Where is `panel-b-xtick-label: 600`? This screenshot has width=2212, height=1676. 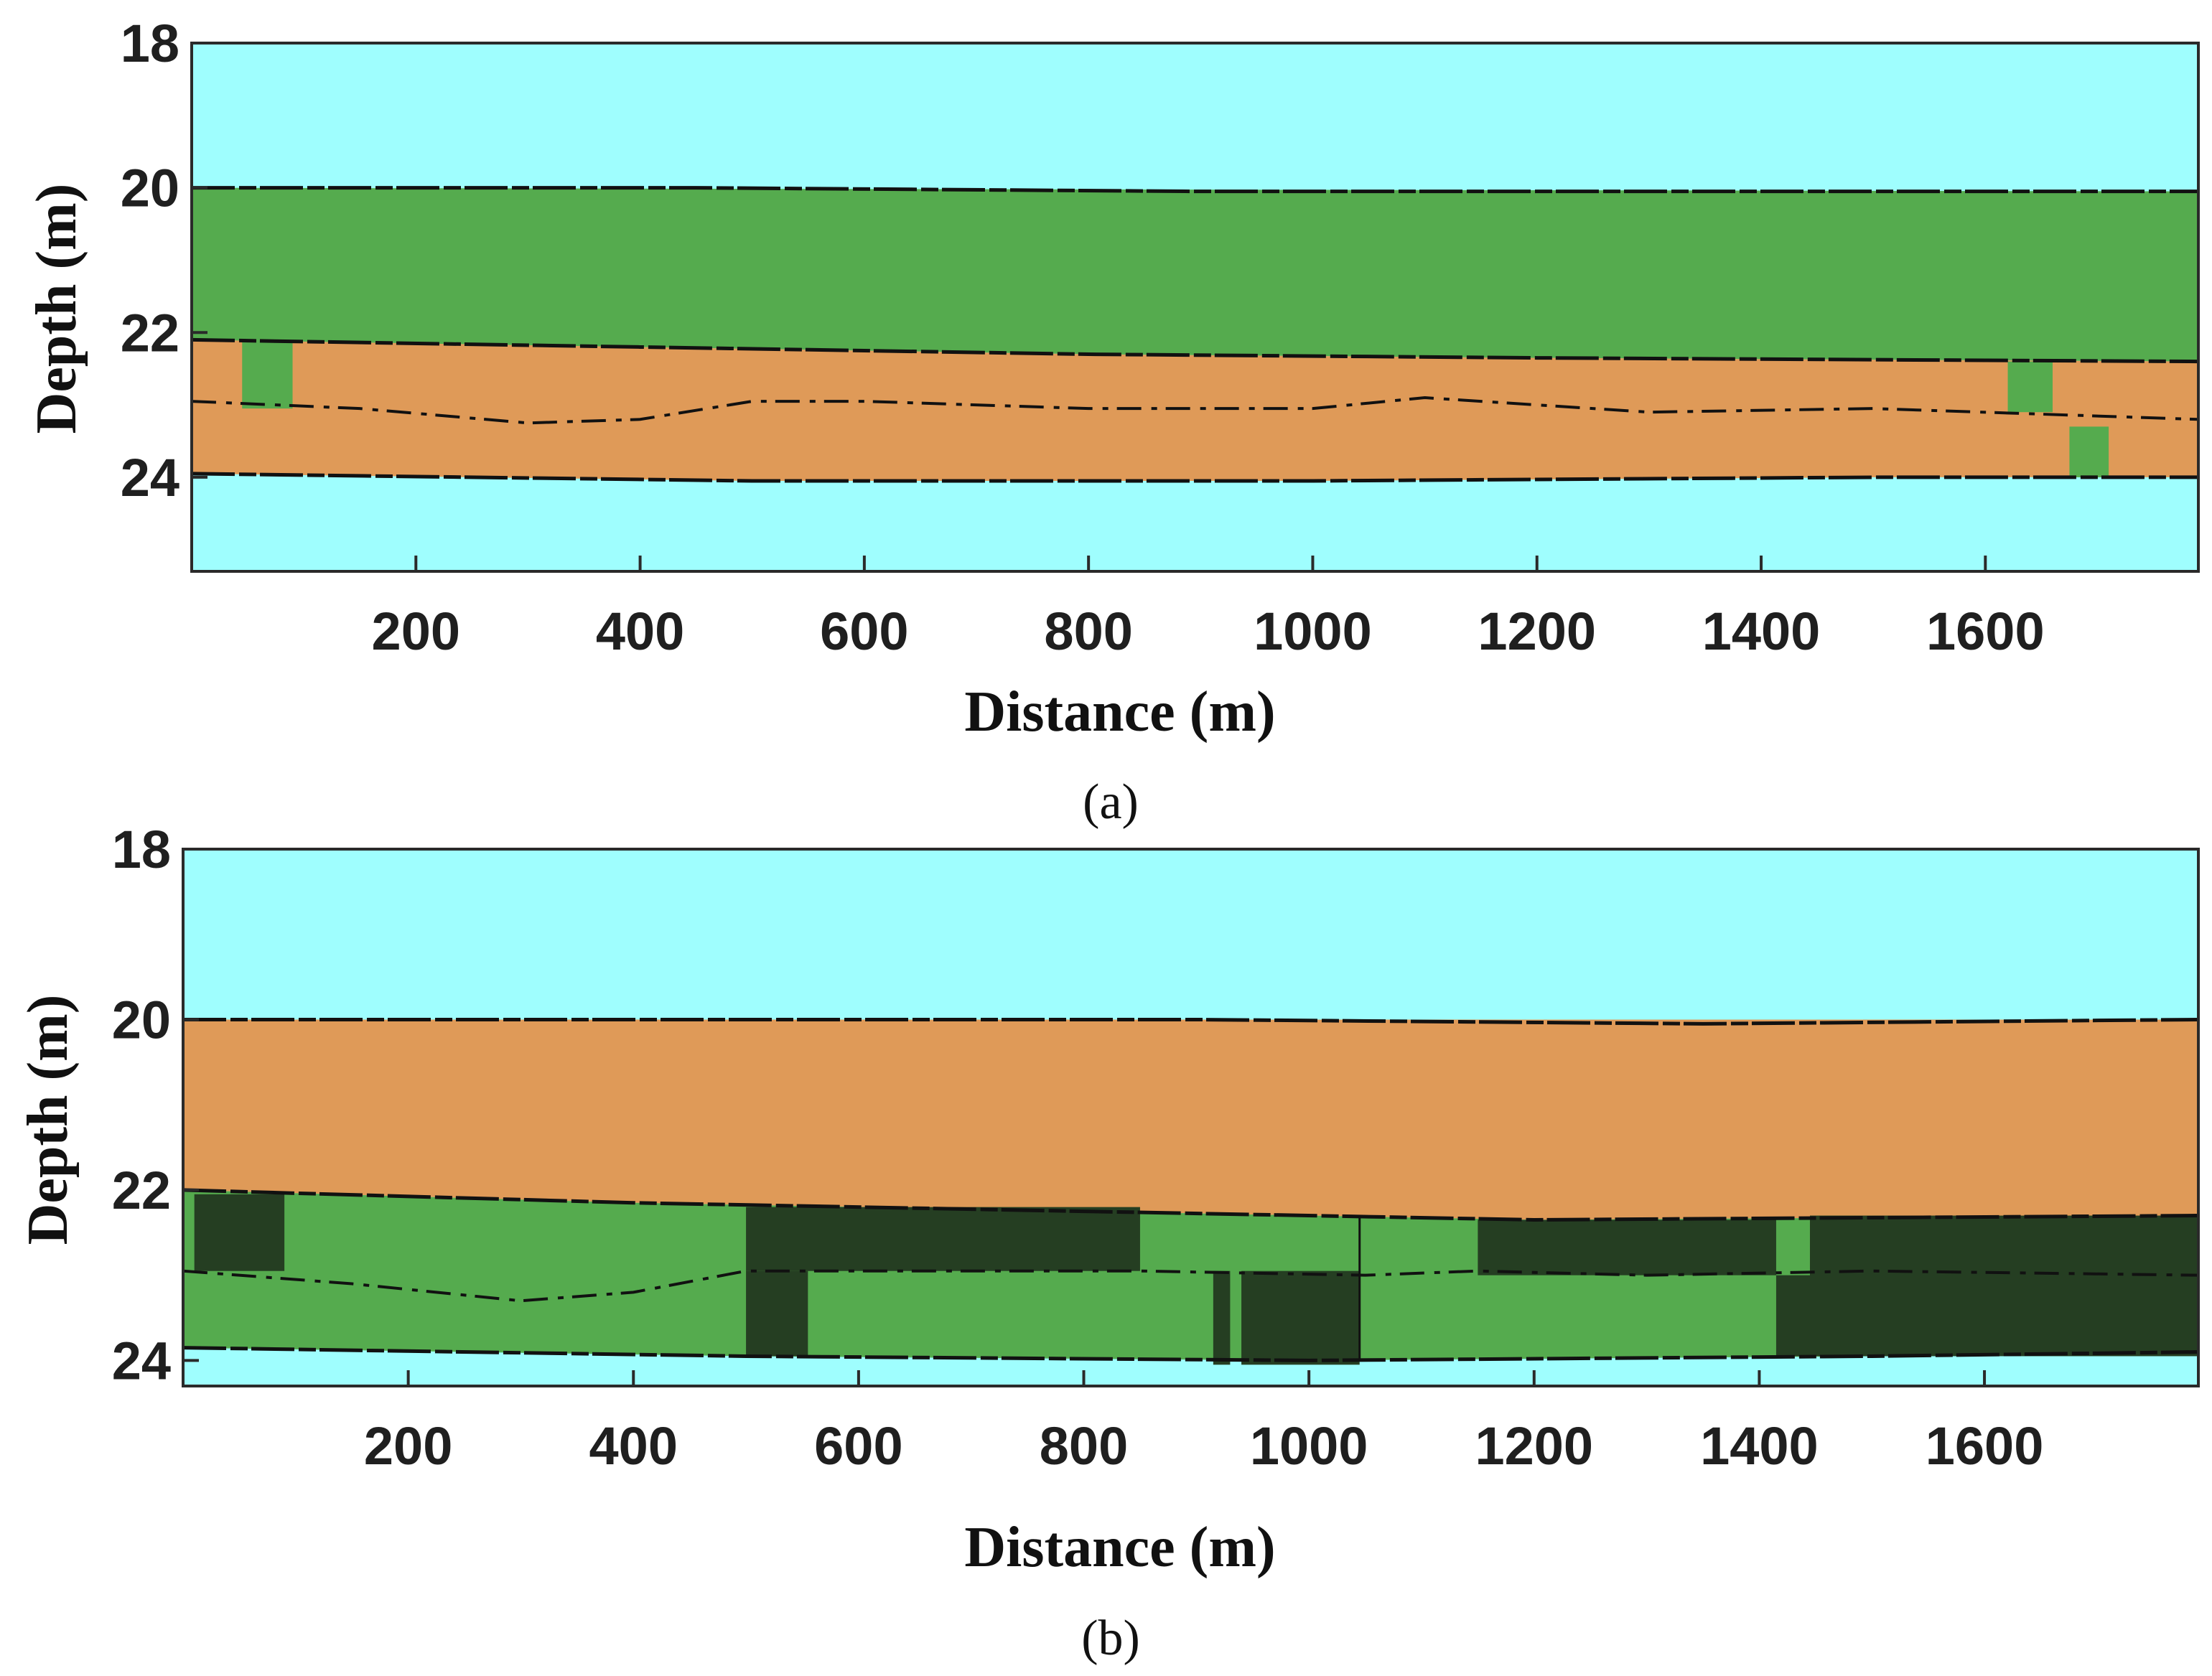 panel-b-xtick-label: 600 is located at coordinates (858, 1446).